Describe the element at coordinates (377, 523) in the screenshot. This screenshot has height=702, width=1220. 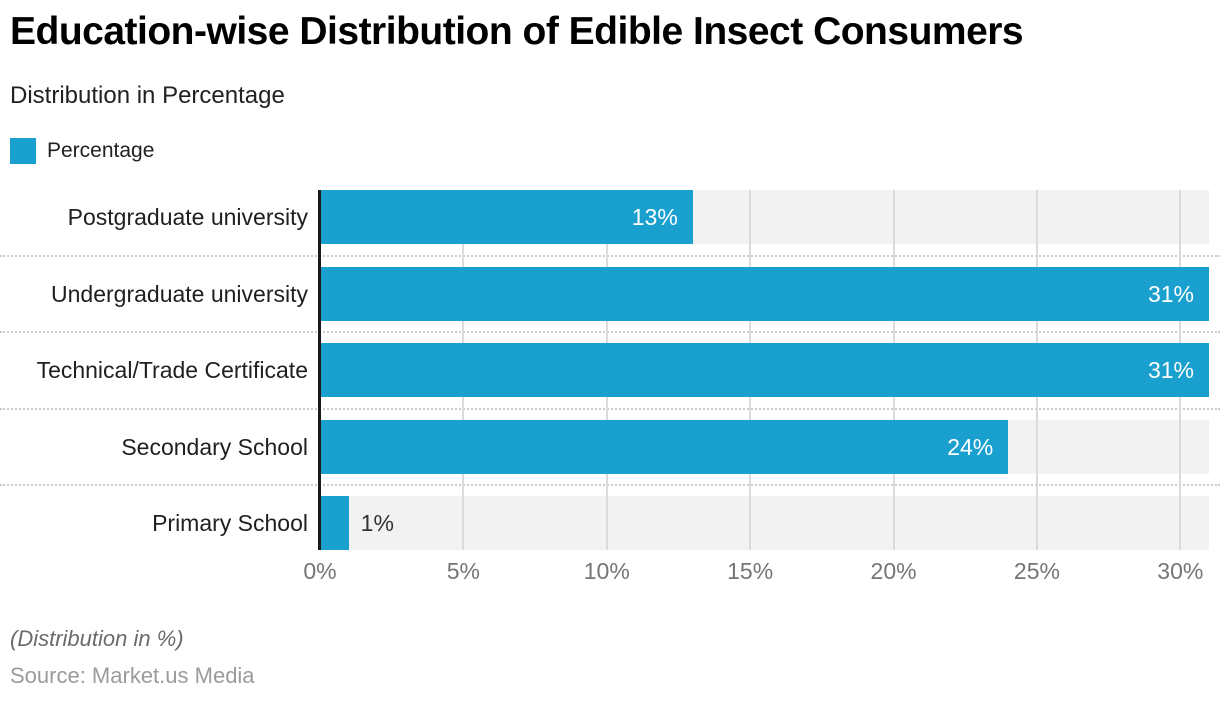
I see `value-label: 1%` at that location.